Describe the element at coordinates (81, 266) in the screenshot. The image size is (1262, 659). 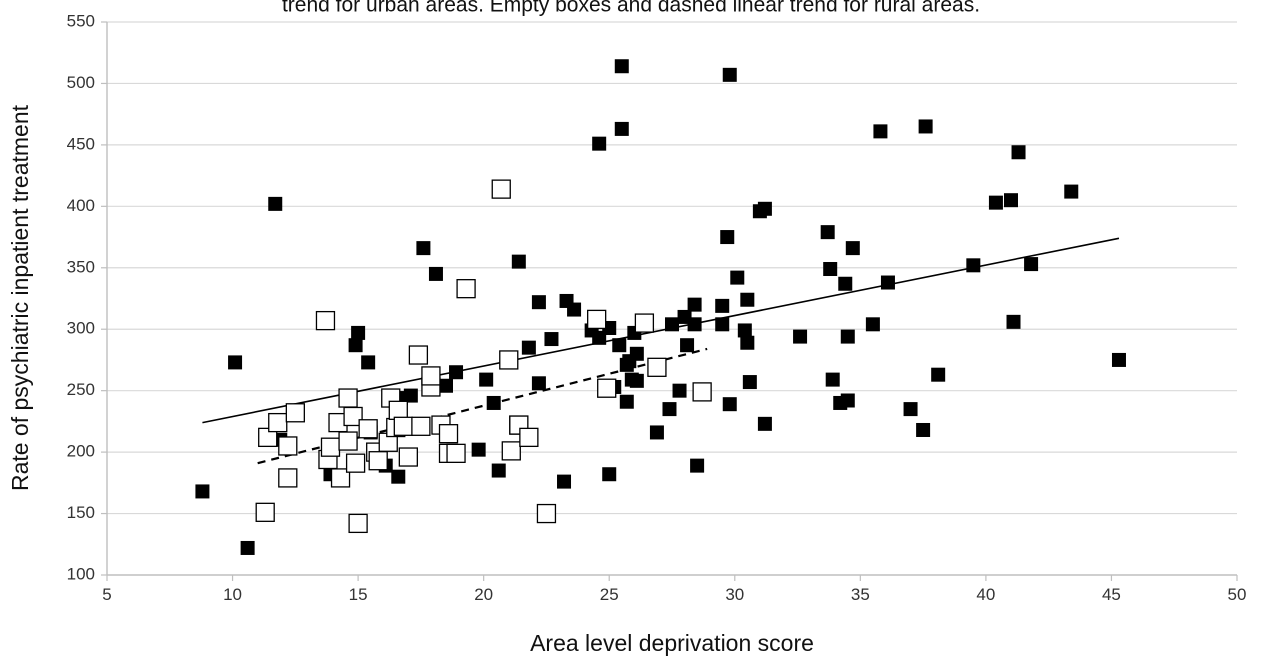
I see `y-tick-label: 350` at that location.